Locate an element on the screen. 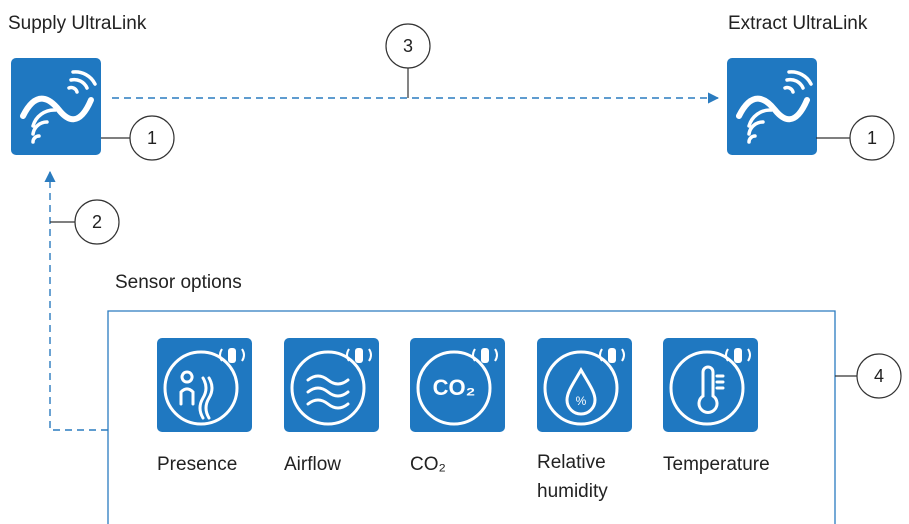 The width and height of the screenshot is (909, 524). extract-icon is located at coordinates (772, 106).